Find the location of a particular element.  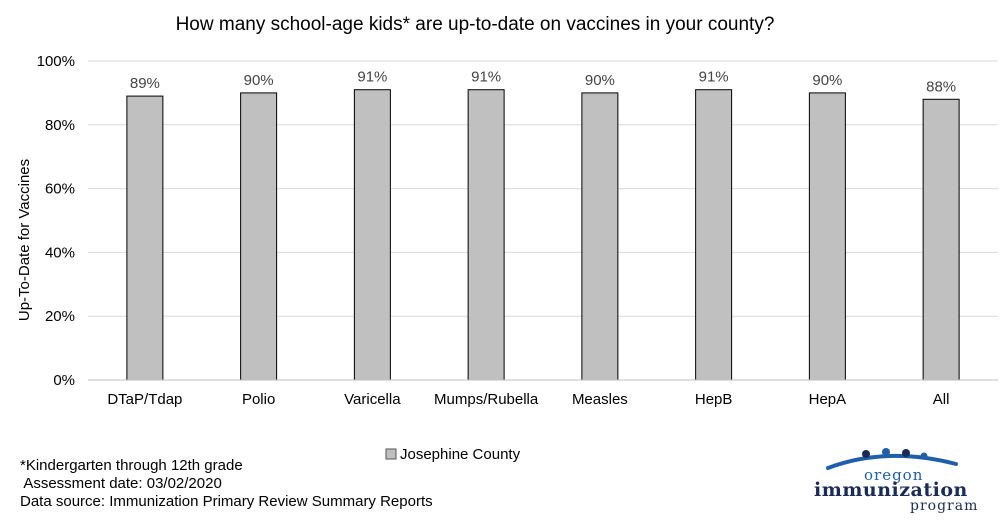

logo-immunization-text: immunization is located at coordinates (891, 490).